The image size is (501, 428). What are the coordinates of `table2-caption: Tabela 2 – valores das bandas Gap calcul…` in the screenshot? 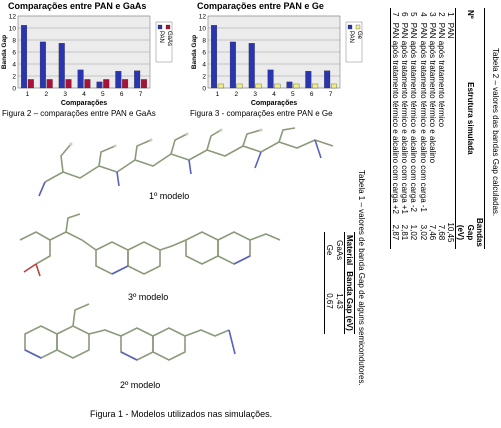 It's located at (495, 132).